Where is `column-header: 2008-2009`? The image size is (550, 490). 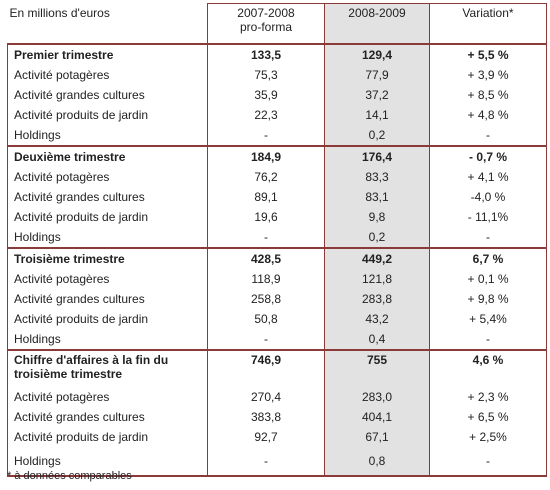 column-header: 2008-2009 is located at coordinates (377, 24).